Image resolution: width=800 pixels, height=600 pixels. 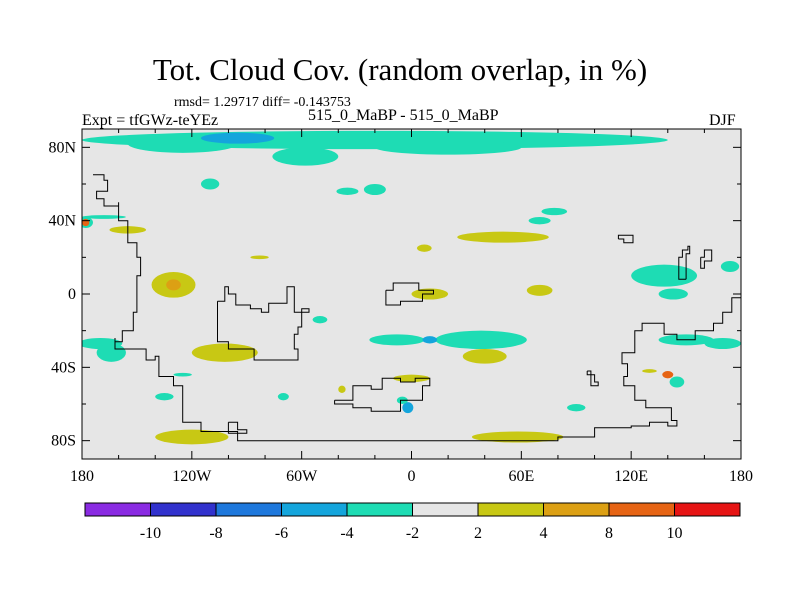 What do you see at coordinates (403, 115) in the screenshot?
I see `comparison-label: 515_0_MaBP - 515_0_MaBP` at bounding box center [403, 115].